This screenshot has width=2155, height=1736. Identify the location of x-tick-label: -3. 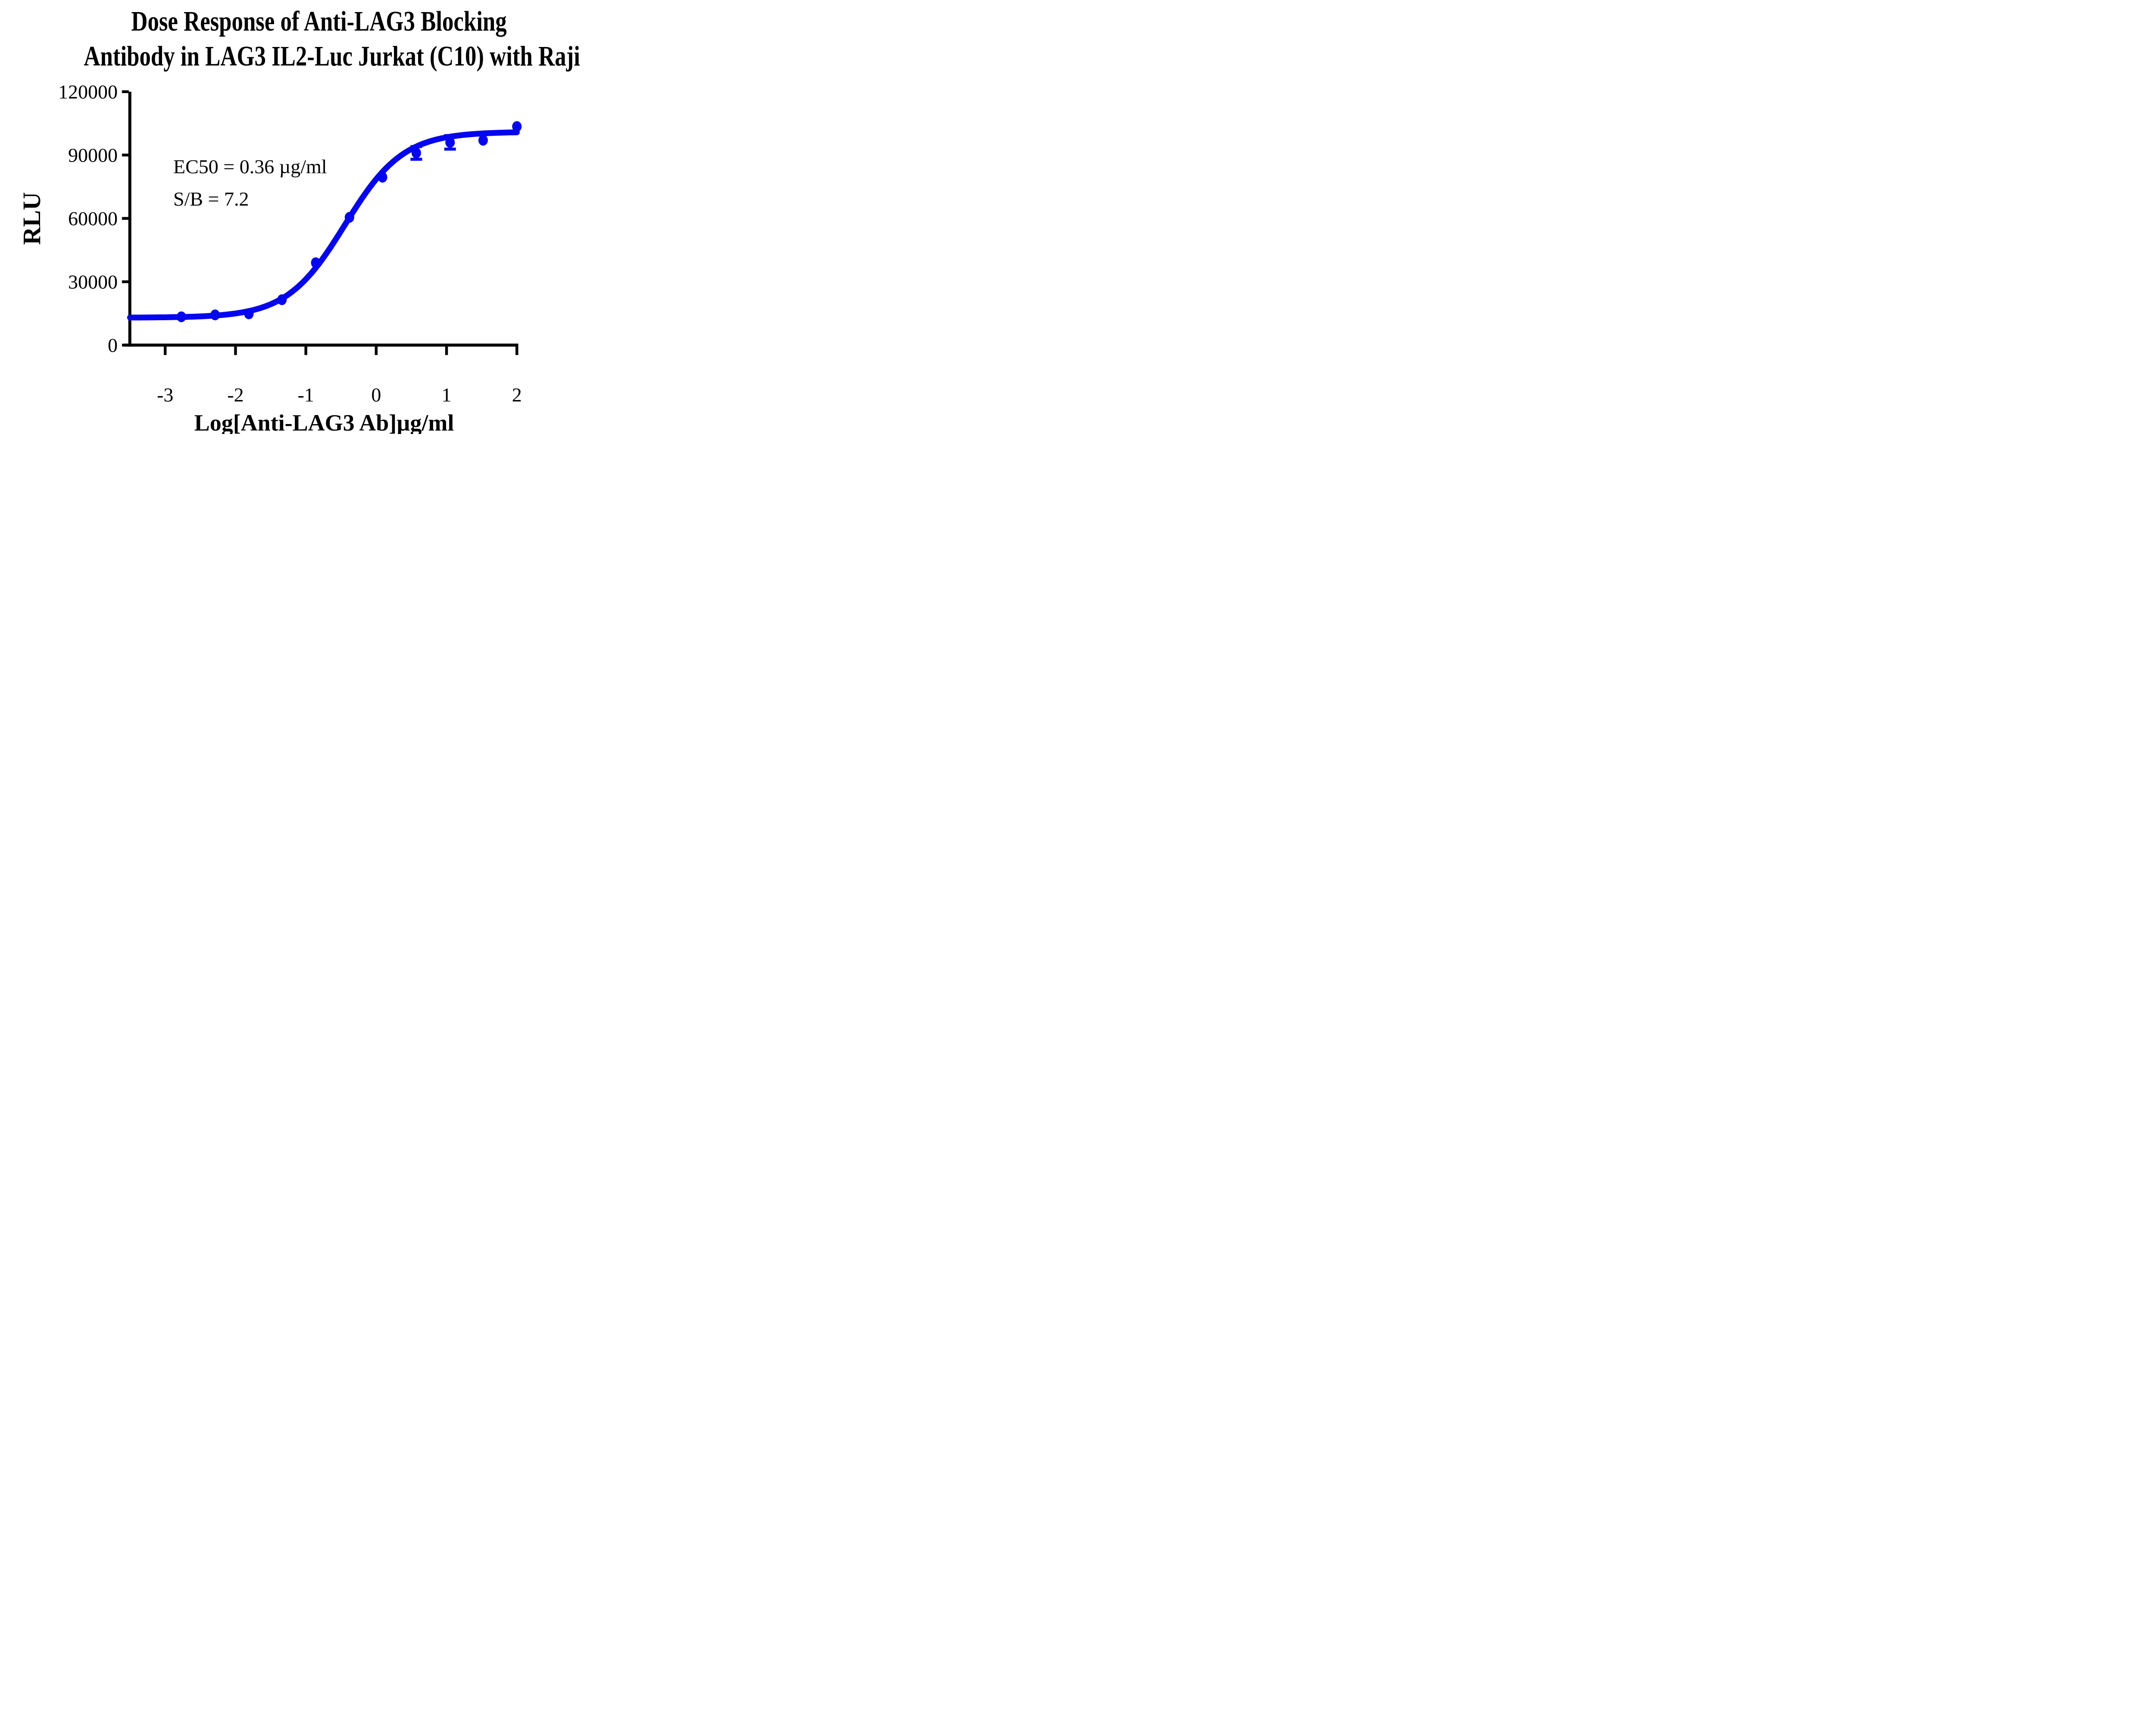
(165, 395).